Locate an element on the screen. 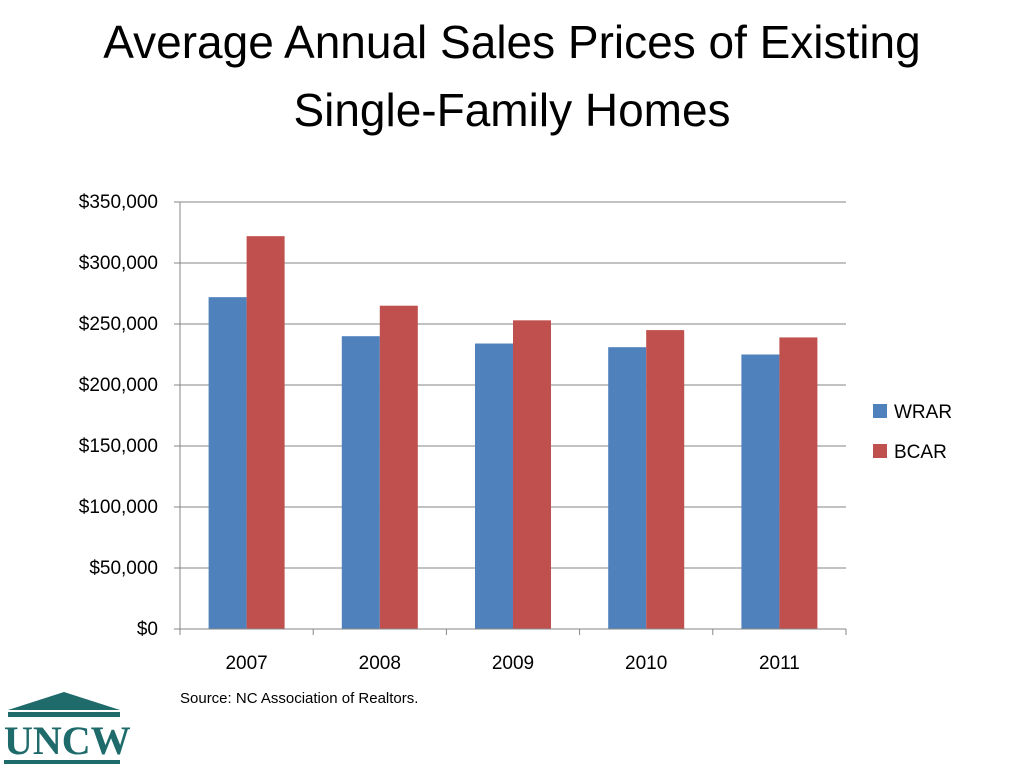 The image size is (1024, 768). logo-text: UNCW is located at coordinates (67, 740).